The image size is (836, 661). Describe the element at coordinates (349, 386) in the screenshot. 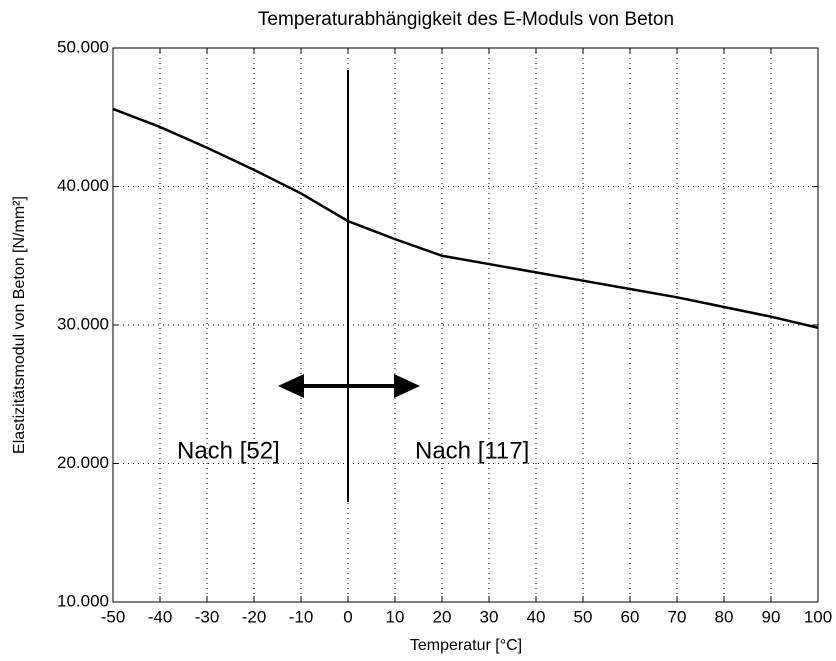

I see `double-arrow` at that location.